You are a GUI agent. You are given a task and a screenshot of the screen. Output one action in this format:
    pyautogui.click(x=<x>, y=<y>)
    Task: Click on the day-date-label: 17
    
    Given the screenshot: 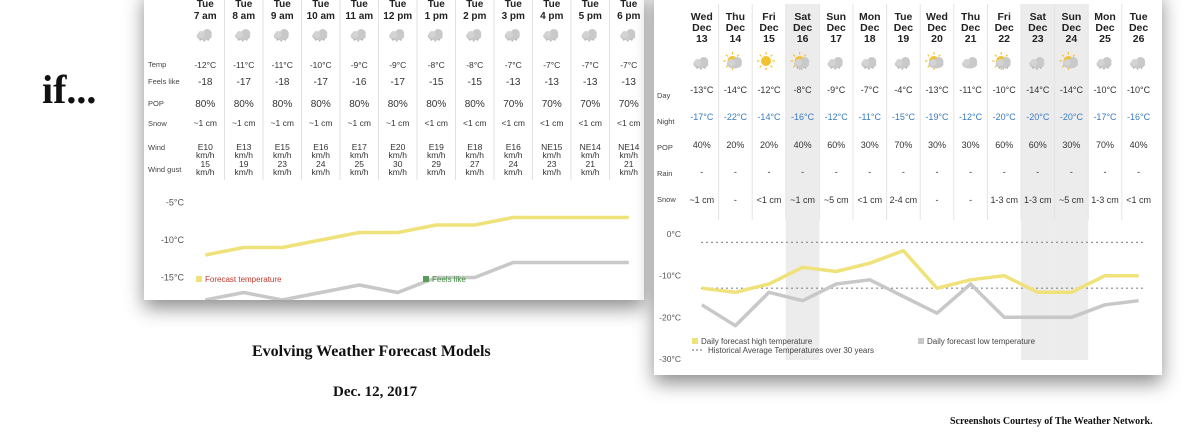 What is the action you would take?
    pyautogui.click(x=836, y=39)
    